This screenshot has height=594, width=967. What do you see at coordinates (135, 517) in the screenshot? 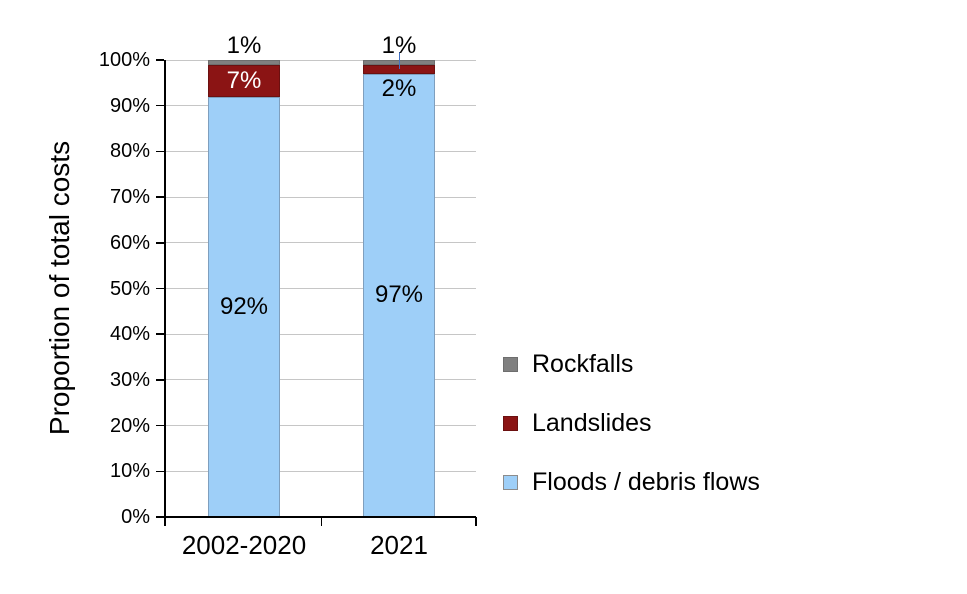
I see `y-tick-label: 0%` at bounding box center [135, 517].